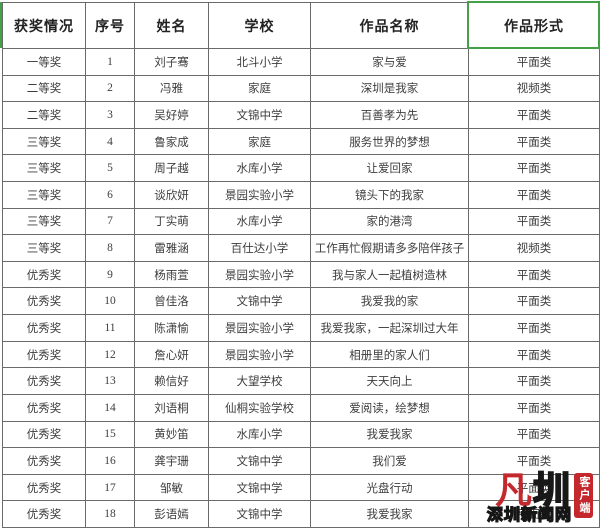 This screenshot has width=600, height=529. Describe the element at coordinates (389, 195) in the screenshot. I see `cell-title: 镜头下的我家` at that location.